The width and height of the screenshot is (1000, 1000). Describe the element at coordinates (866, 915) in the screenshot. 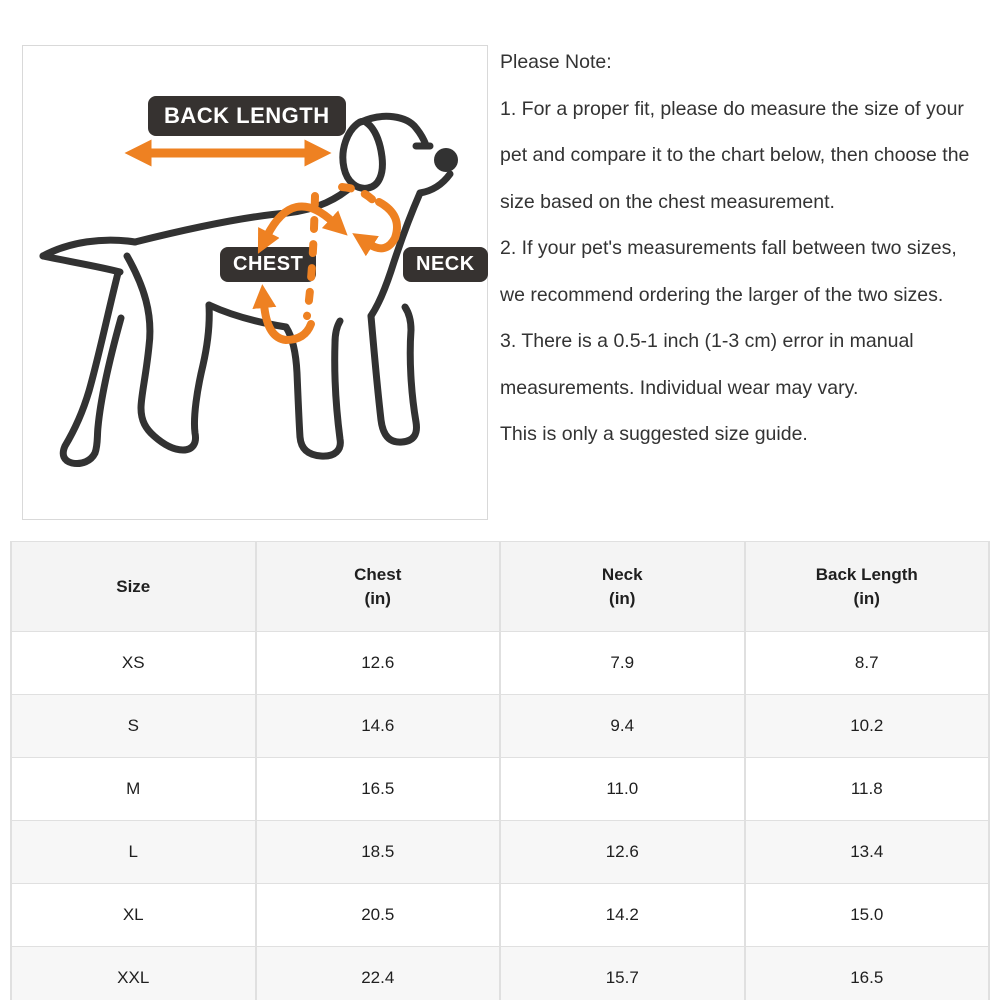

I see `table-cell: 15.0` at that location.